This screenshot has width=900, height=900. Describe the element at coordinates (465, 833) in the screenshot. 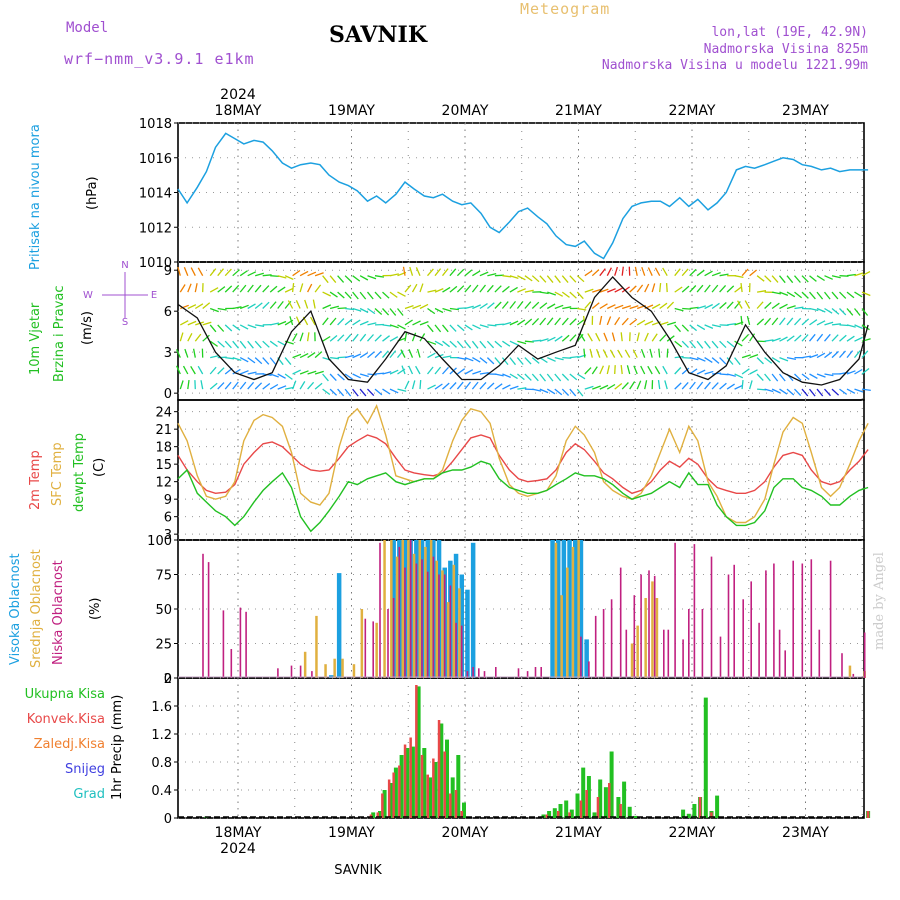

I see `day-label-bottom-20MAY: 20MAY` at that location.